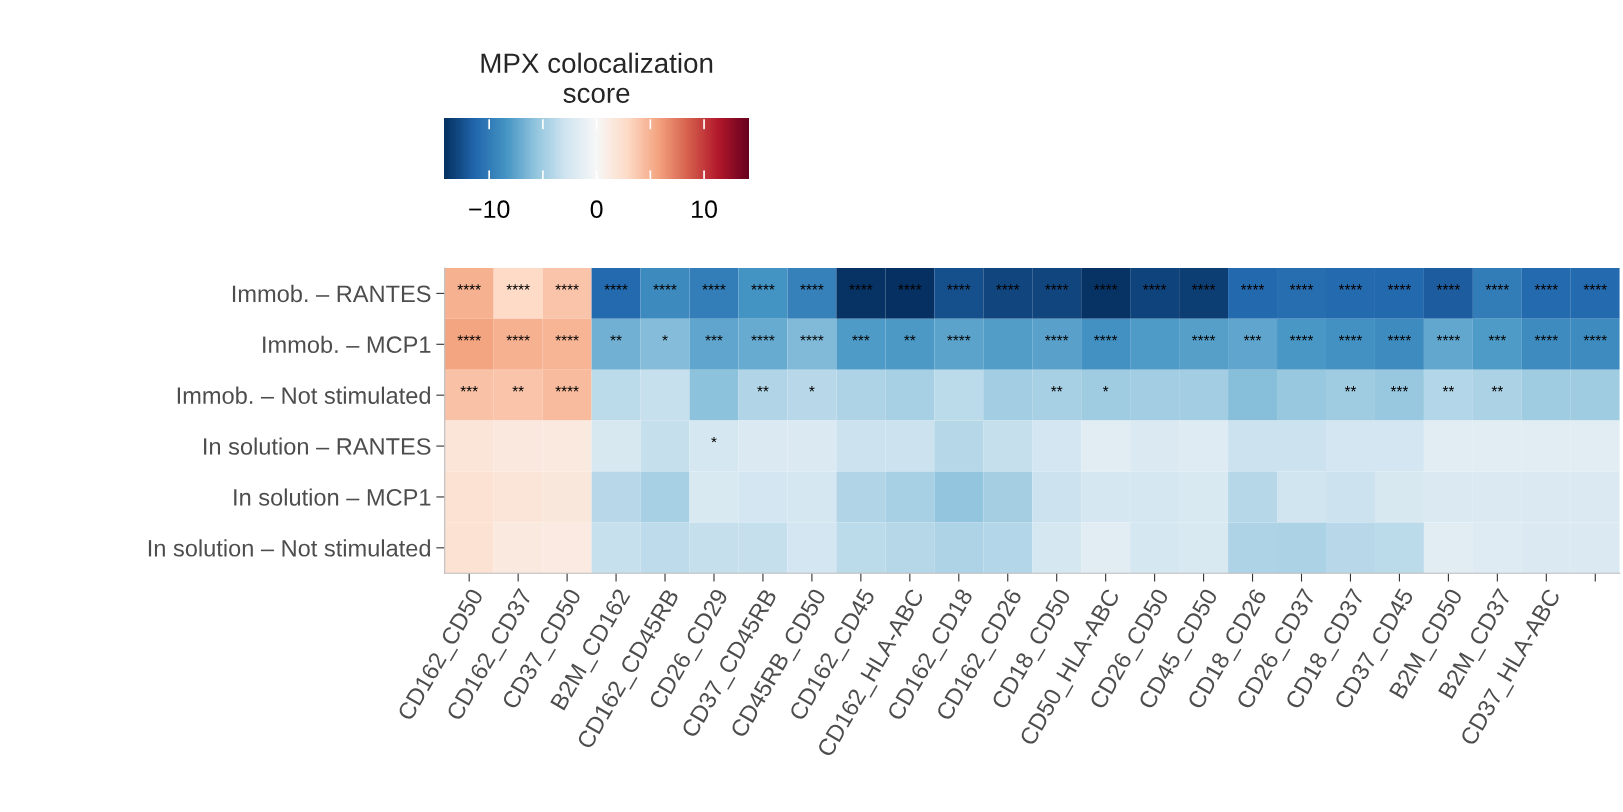 Image resolution: width=1623 pixels, height=812 pixels. What do you see at coordinates (303, 395) in the screenshot?
I see `y-tick-label: Immob. – Not stimulated` at bounding box center [303, 395].